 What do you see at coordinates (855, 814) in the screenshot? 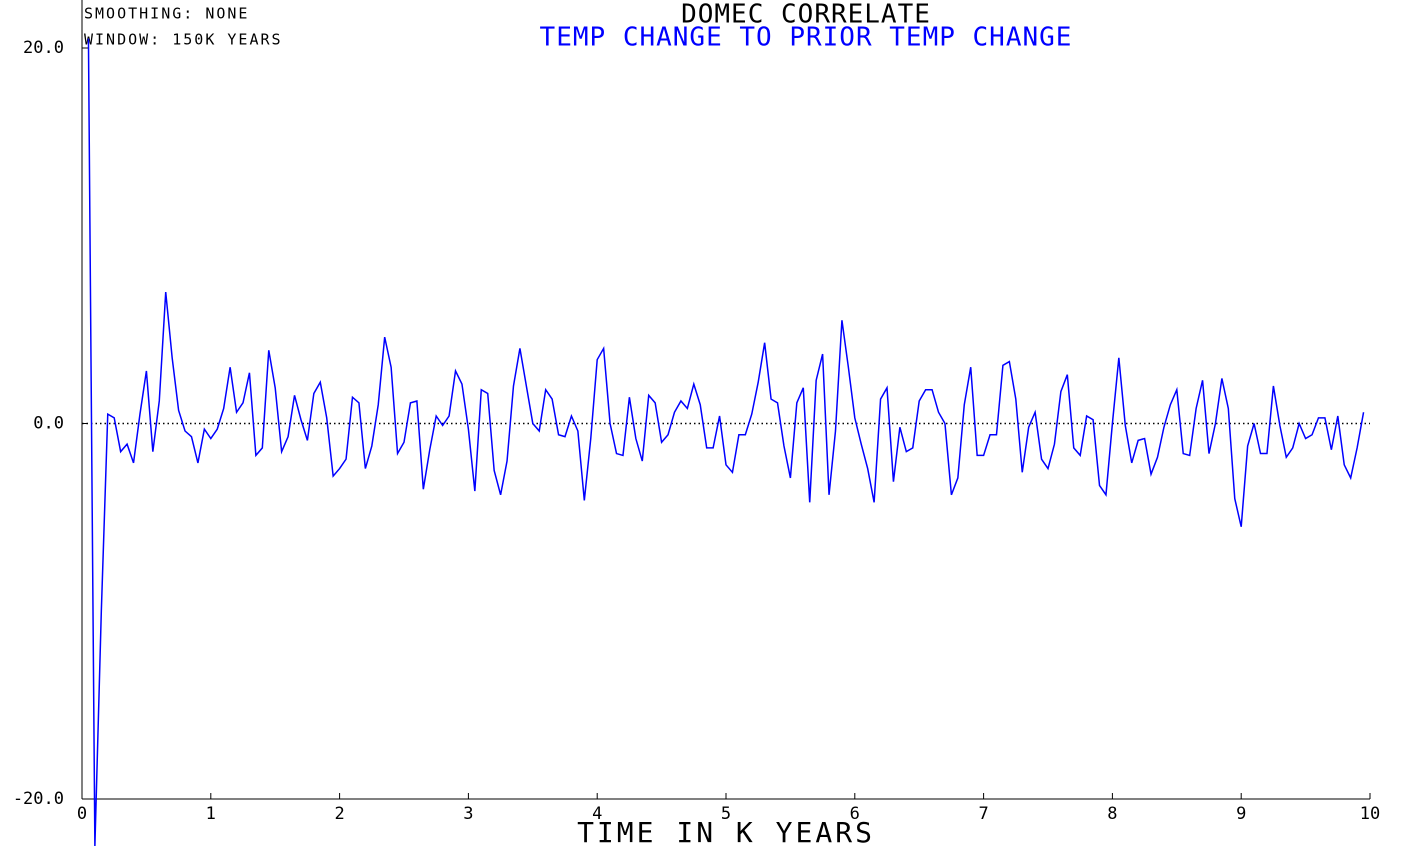
I see `x-tick-label: 6` at bounding box center [855, 814].